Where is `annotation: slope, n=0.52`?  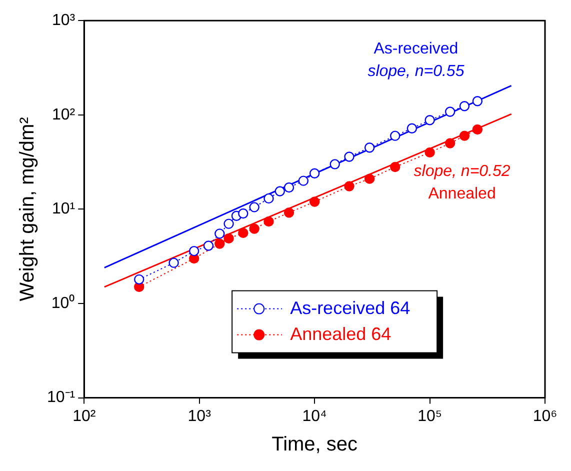 annotation: slope, n=0.52 is located at coordinates (462, 171).